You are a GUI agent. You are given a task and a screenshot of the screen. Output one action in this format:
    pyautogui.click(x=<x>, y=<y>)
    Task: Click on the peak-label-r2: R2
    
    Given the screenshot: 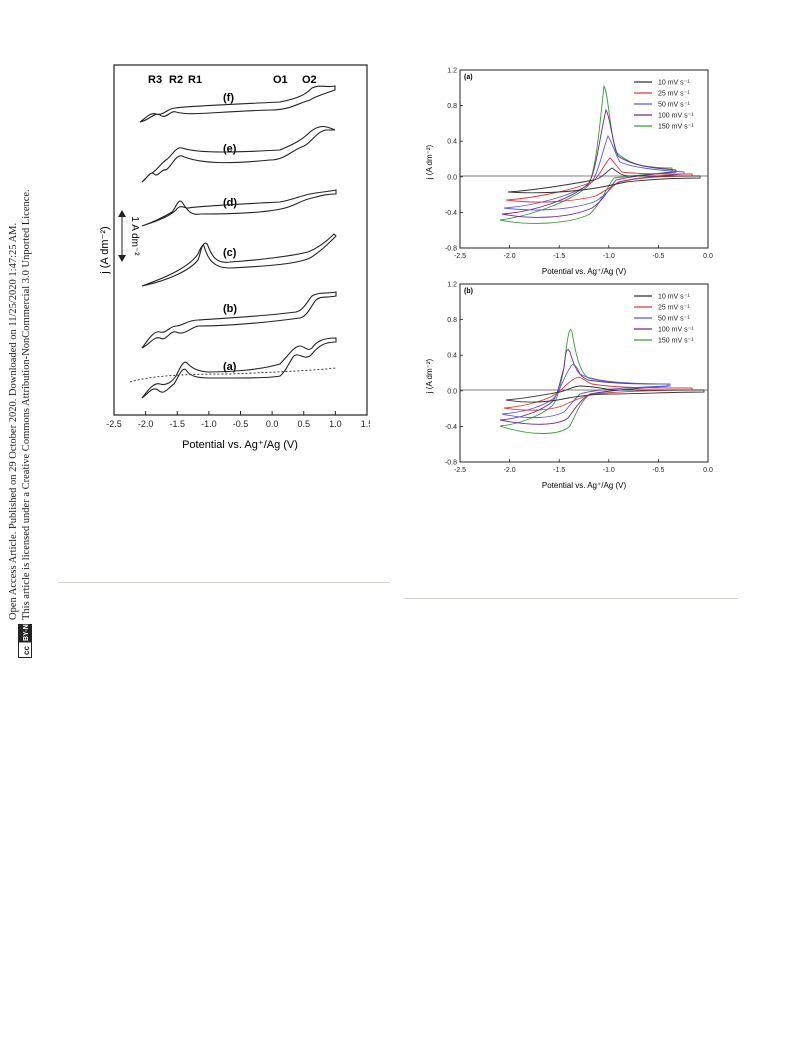 What is the action you would take?
    pyautogui.click(x=176, y=80)
    